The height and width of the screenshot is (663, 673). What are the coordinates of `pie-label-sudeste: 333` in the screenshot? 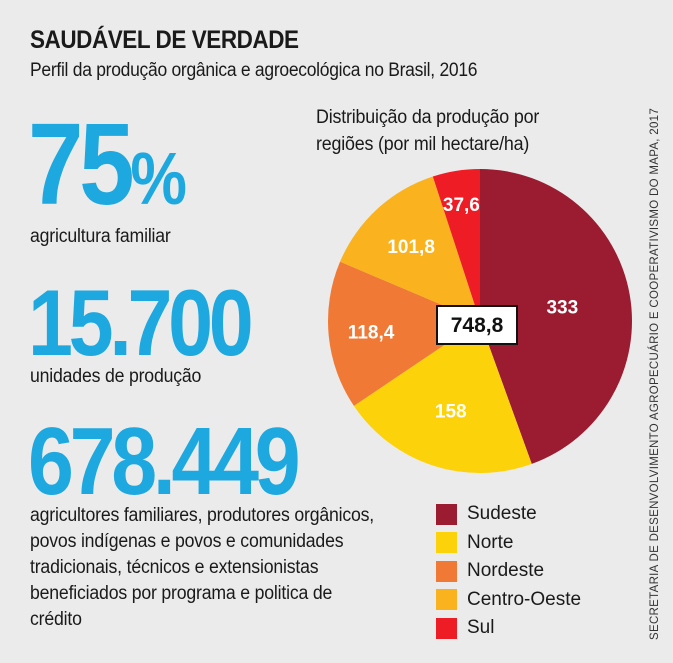 It's located at (562, 308).